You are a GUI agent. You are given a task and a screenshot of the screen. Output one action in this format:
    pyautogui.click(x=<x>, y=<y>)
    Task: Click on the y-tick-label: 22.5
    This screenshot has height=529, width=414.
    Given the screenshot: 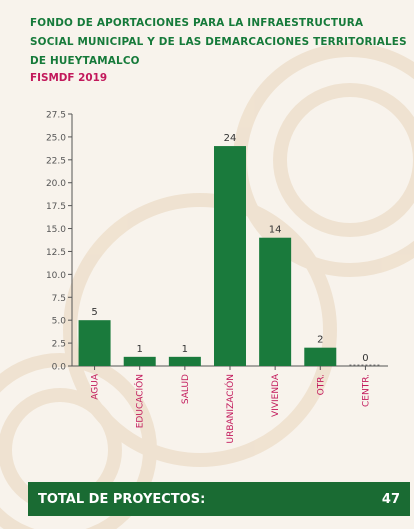 What is the action you would take?
    pyautogui.click(x=56, y=161)
    